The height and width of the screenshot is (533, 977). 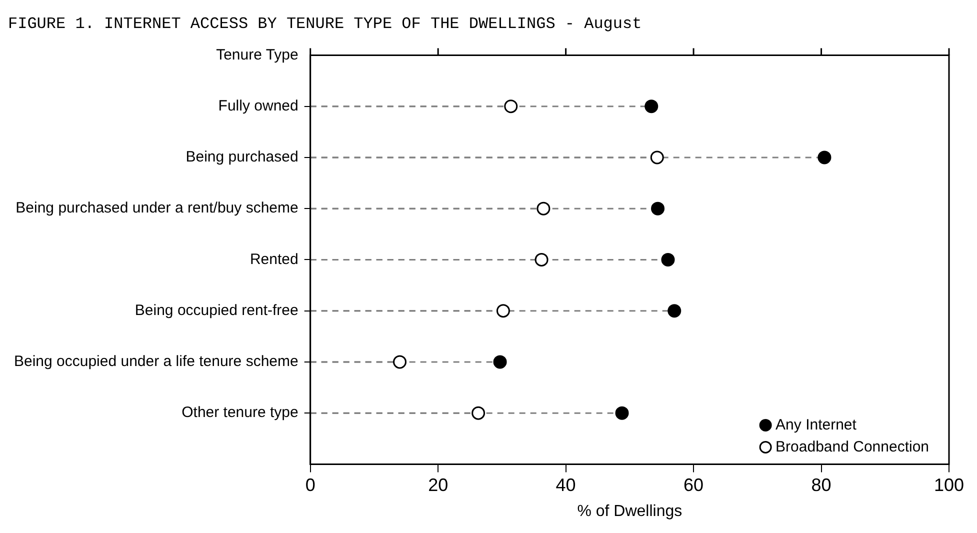 What do you see at coordinates (274, 259) in the screenshot?
I see `y-tick-label: Rented` at bounding box center [274, 259].